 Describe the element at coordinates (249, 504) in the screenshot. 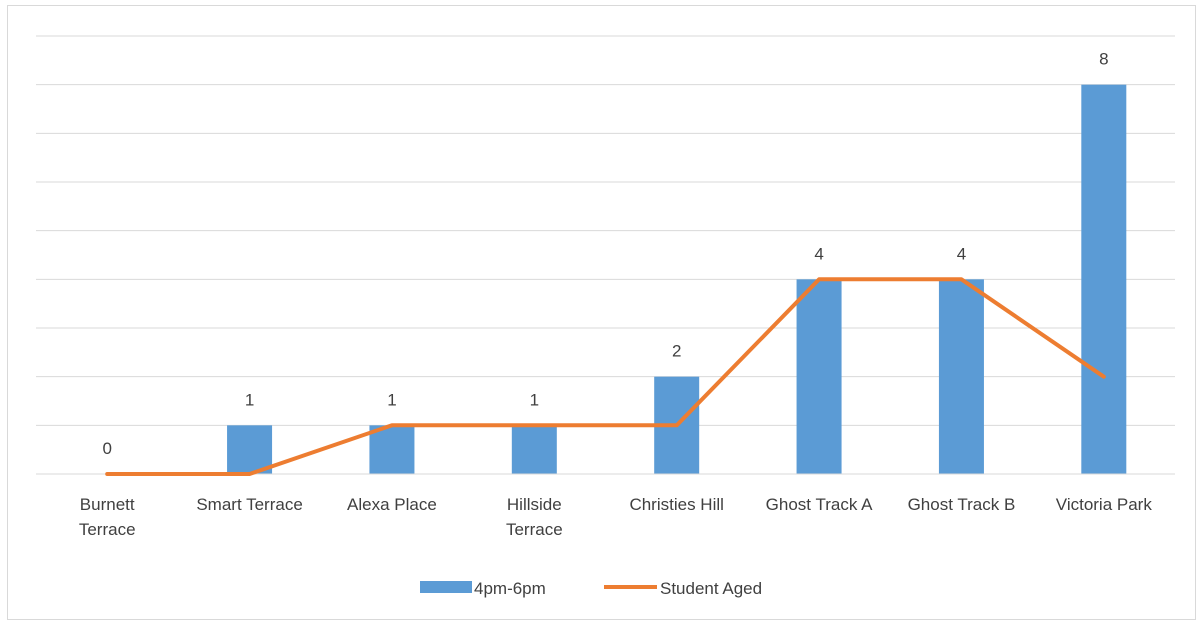

I see `x-tick-label: Smart Terrace` at that location.